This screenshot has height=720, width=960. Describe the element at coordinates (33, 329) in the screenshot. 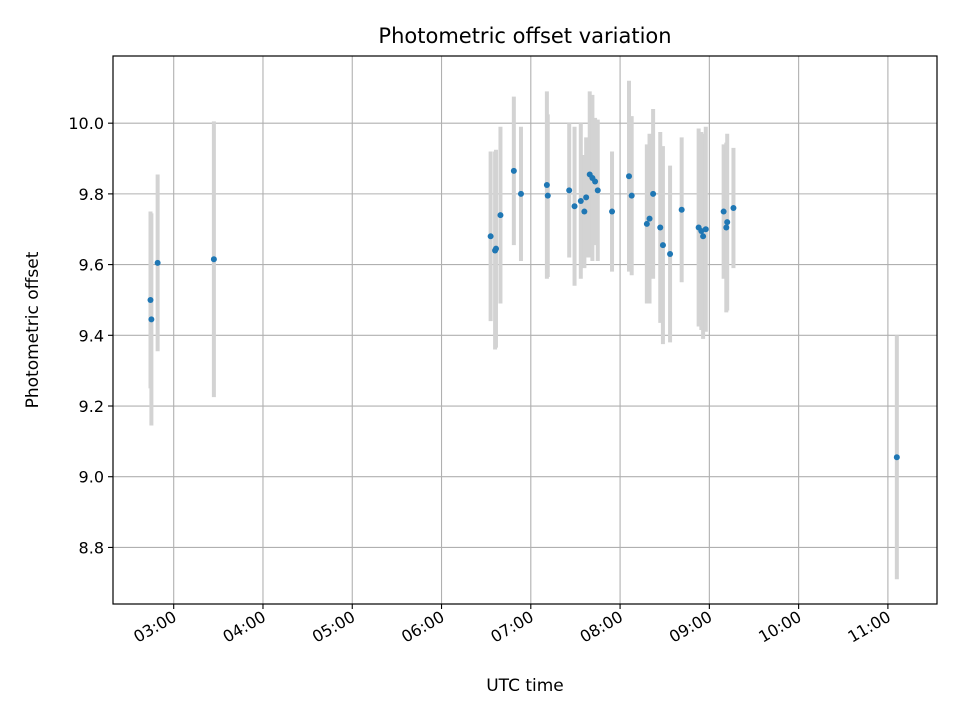

I see `y-axis-label: Photometric offset` at that location.